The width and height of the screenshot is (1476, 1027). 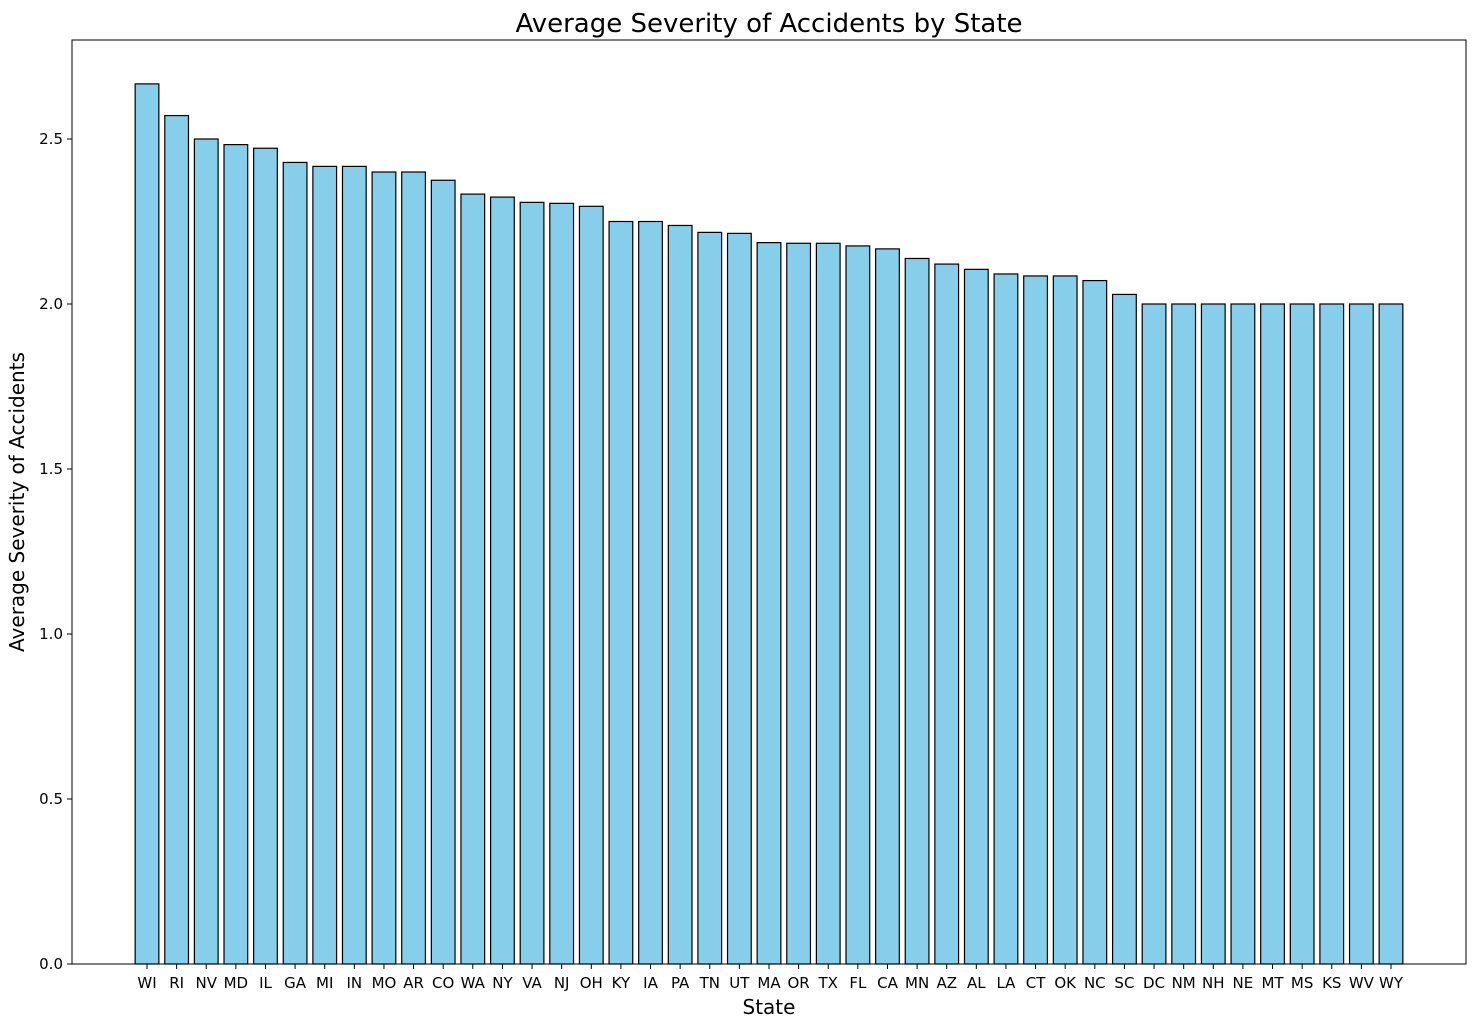 What do you see at coordinates (17, 502) in the screenshot?
I see `y-axis-label: Average Severity of Accidents` at bounding box center [17, 502].